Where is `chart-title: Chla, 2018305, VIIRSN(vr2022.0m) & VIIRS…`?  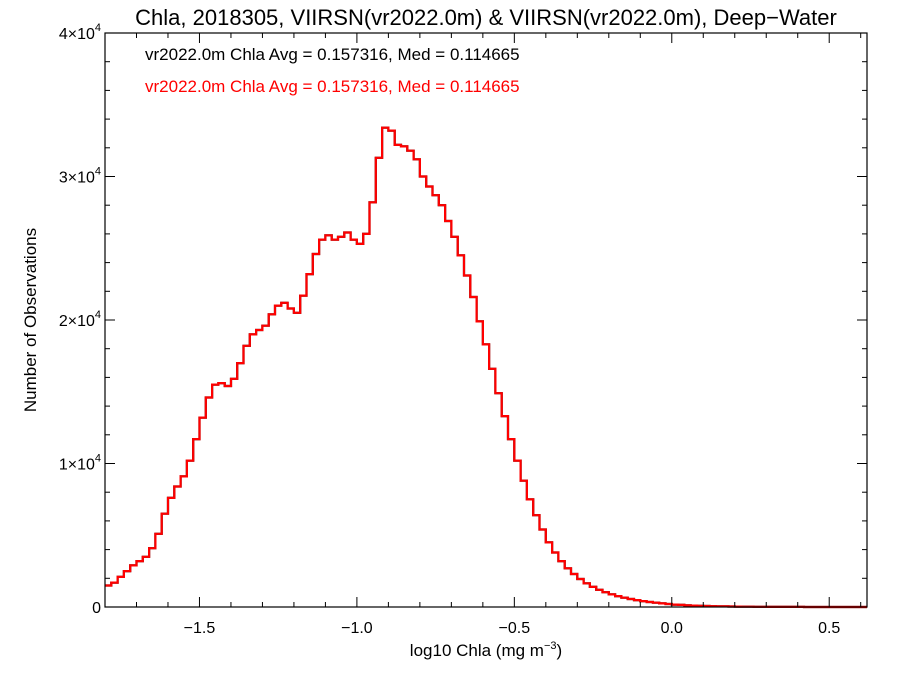 chart-title: Chla, 2018305, VIIRSN(vr2022.0m) & VIIRS… is located at coordinates (486, 17).